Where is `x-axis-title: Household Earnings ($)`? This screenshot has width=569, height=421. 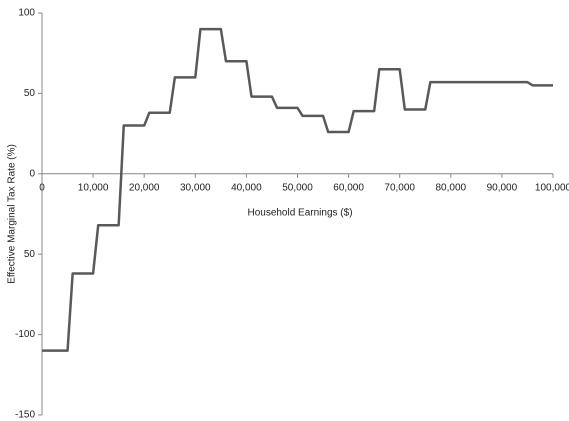
x-axis-title: Household Earnings ($) is located at coordinates (299, 213).